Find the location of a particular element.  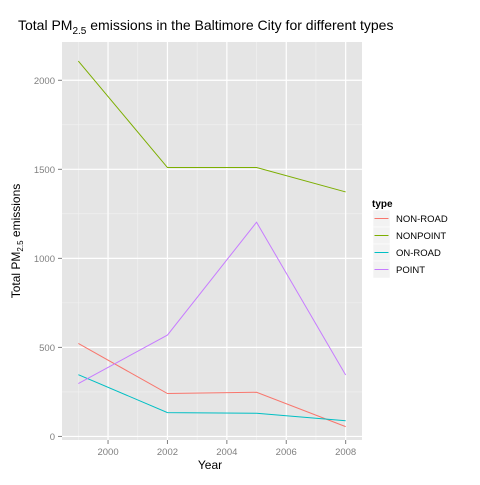

legend-label: NONPOINT is located at coordinates (421, 236).